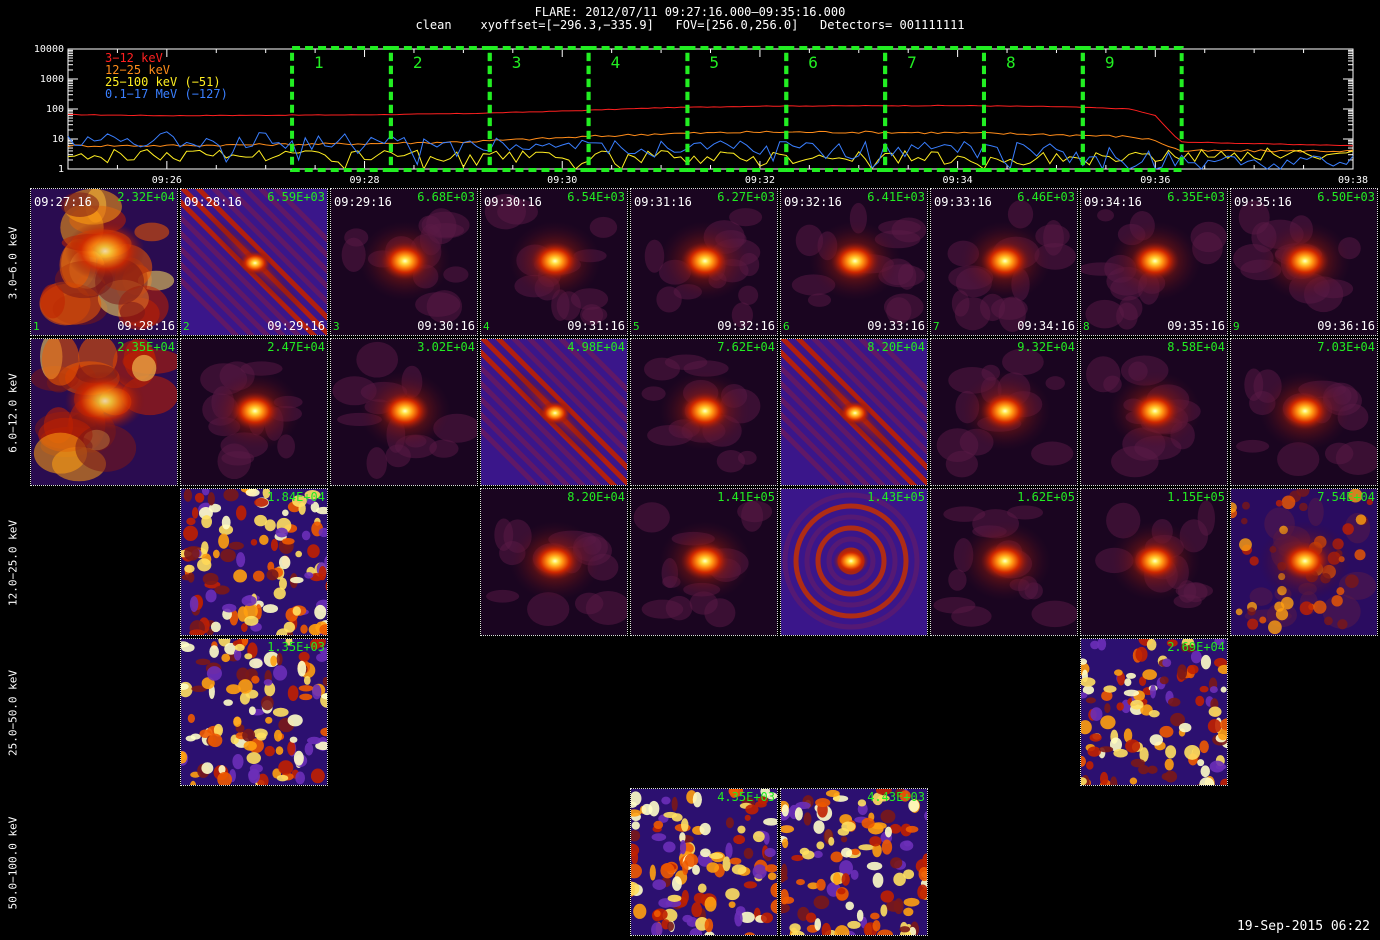 The image size is (1380, 940). What do you see at coordinates (760, 180) in the screenshot?
I see `x-tick-label: 09:32` at bounding box center [760, 180].